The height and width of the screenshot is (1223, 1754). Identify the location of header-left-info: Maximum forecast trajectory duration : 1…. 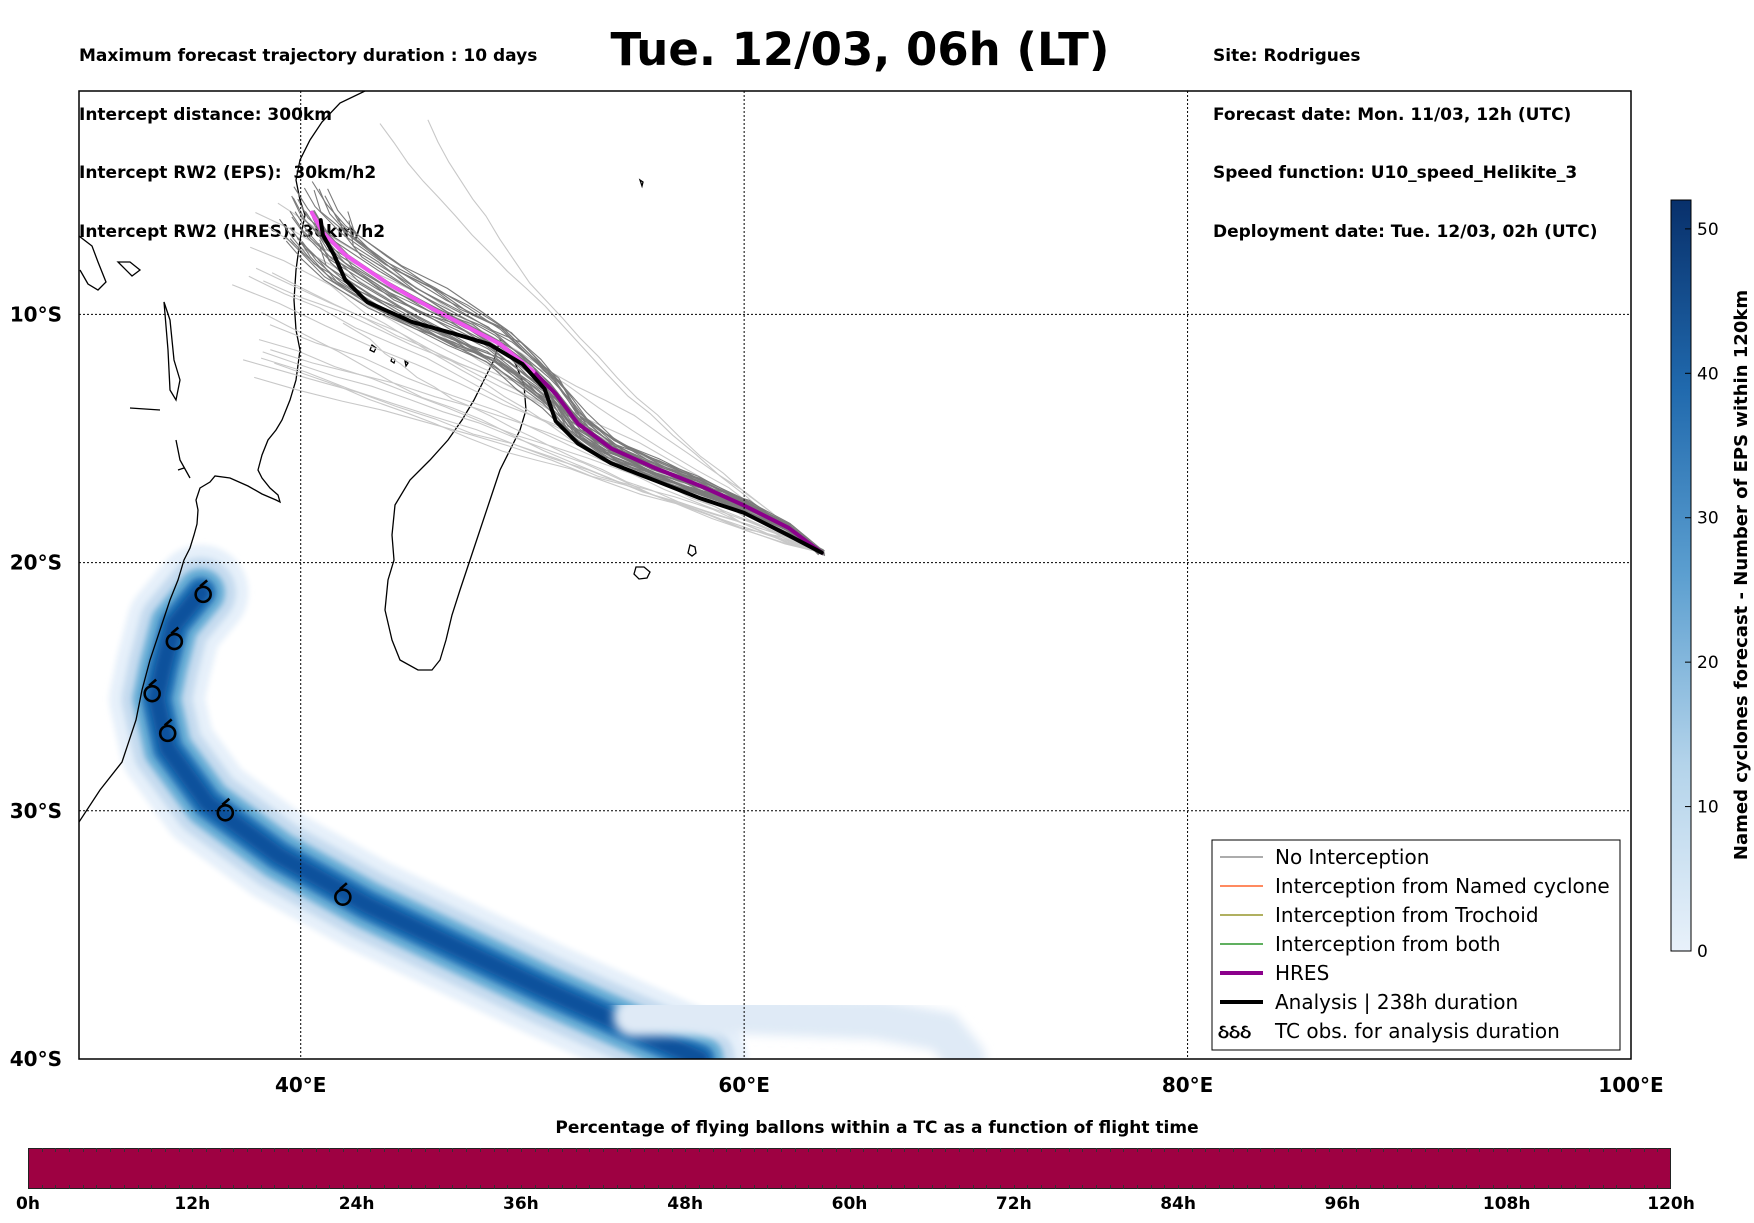
(308, 135).